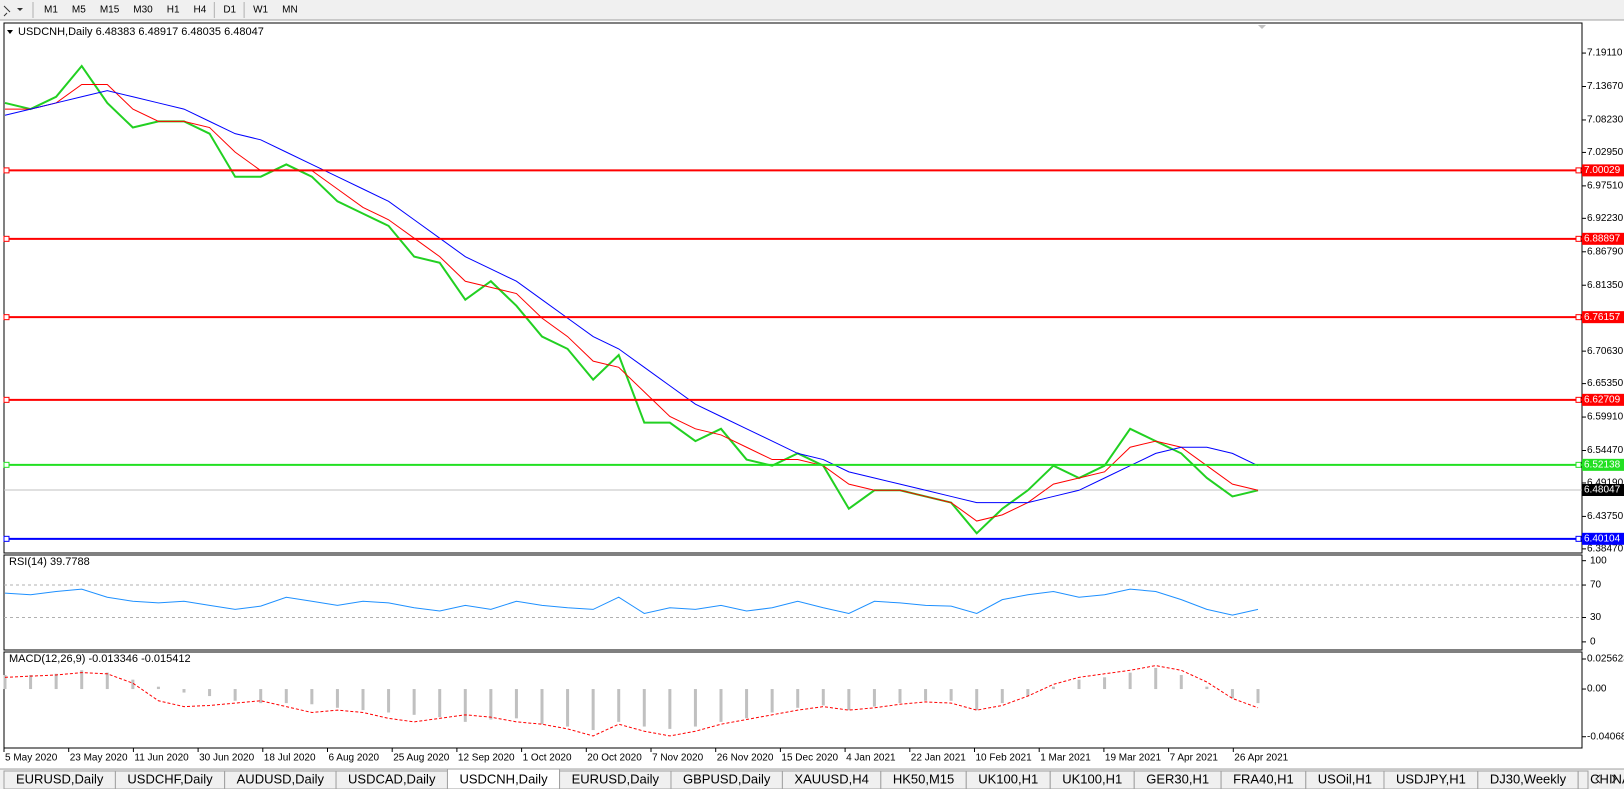 This screenshot has height=789, width=1624. I want to click on macd-panel, so click(793, 700).